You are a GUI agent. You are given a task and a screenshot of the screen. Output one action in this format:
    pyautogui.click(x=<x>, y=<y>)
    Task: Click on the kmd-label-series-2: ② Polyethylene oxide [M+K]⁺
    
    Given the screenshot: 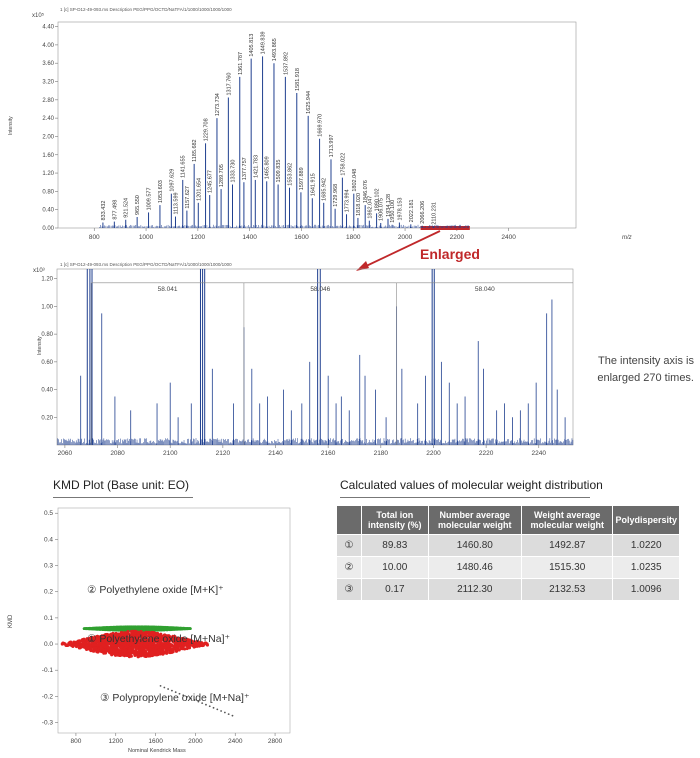 What is the action you would take?
    pyautogui.click(x=155, y=590)
    